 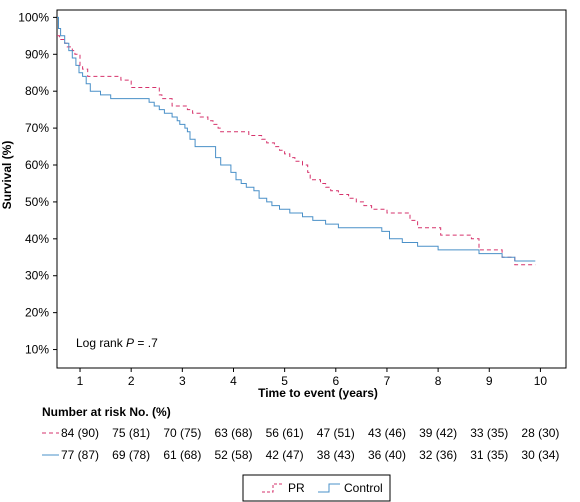 What do you see at coordinates (335, 381) in the screenshot?
I see `x-tick-label: 6` at bounding box center [335, 381].